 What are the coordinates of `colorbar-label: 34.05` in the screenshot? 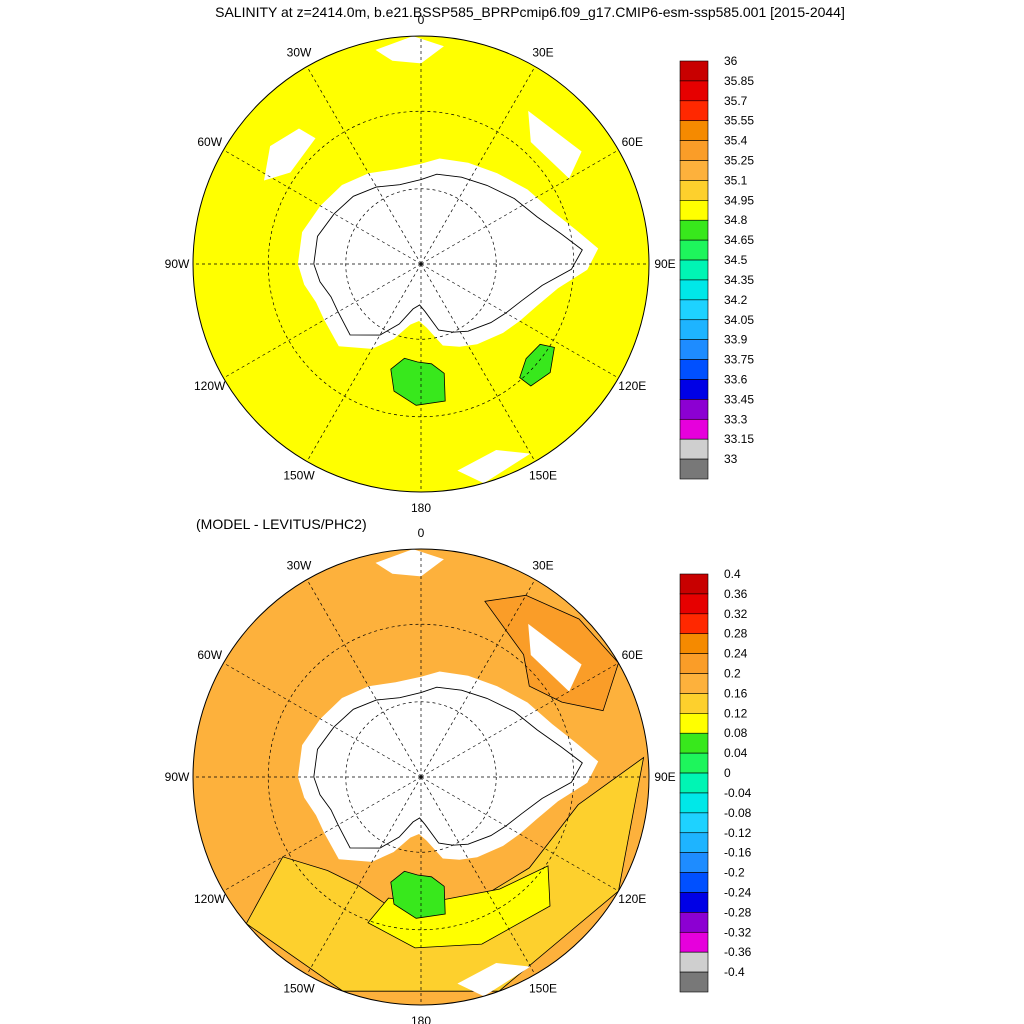 It's located at (739, 320).